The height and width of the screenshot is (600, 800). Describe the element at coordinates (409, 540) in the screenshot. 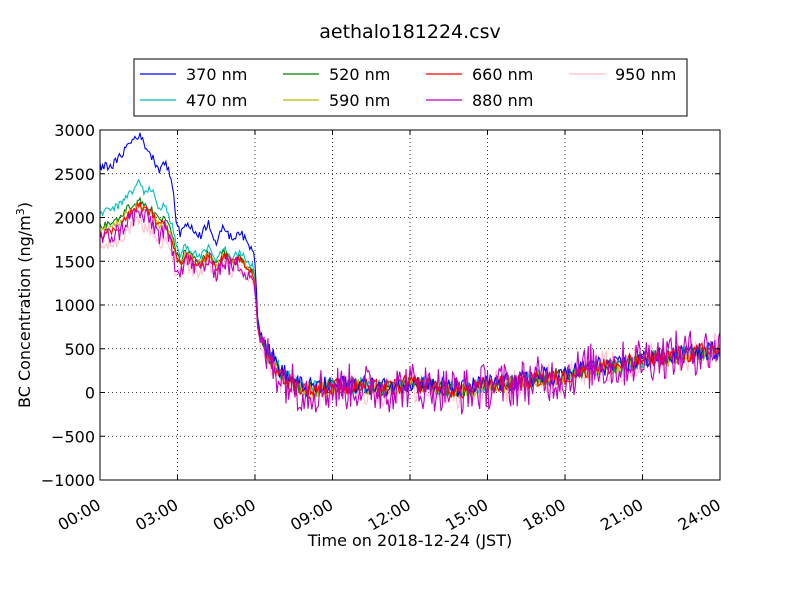

I see `x-axis-label: Time on 2018-12-24 (JST)` at that location.